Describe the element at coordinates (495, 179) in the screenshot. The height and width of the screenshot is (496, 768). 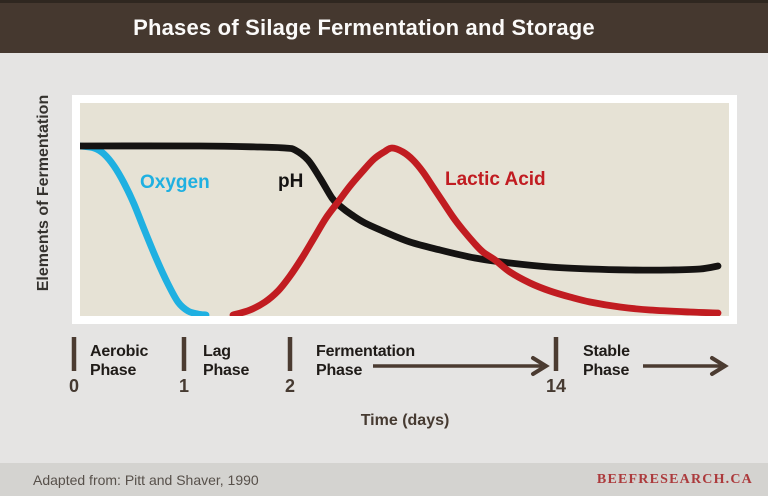
I see `curve-label-lactic-acid: Lactic Acid` at that location.